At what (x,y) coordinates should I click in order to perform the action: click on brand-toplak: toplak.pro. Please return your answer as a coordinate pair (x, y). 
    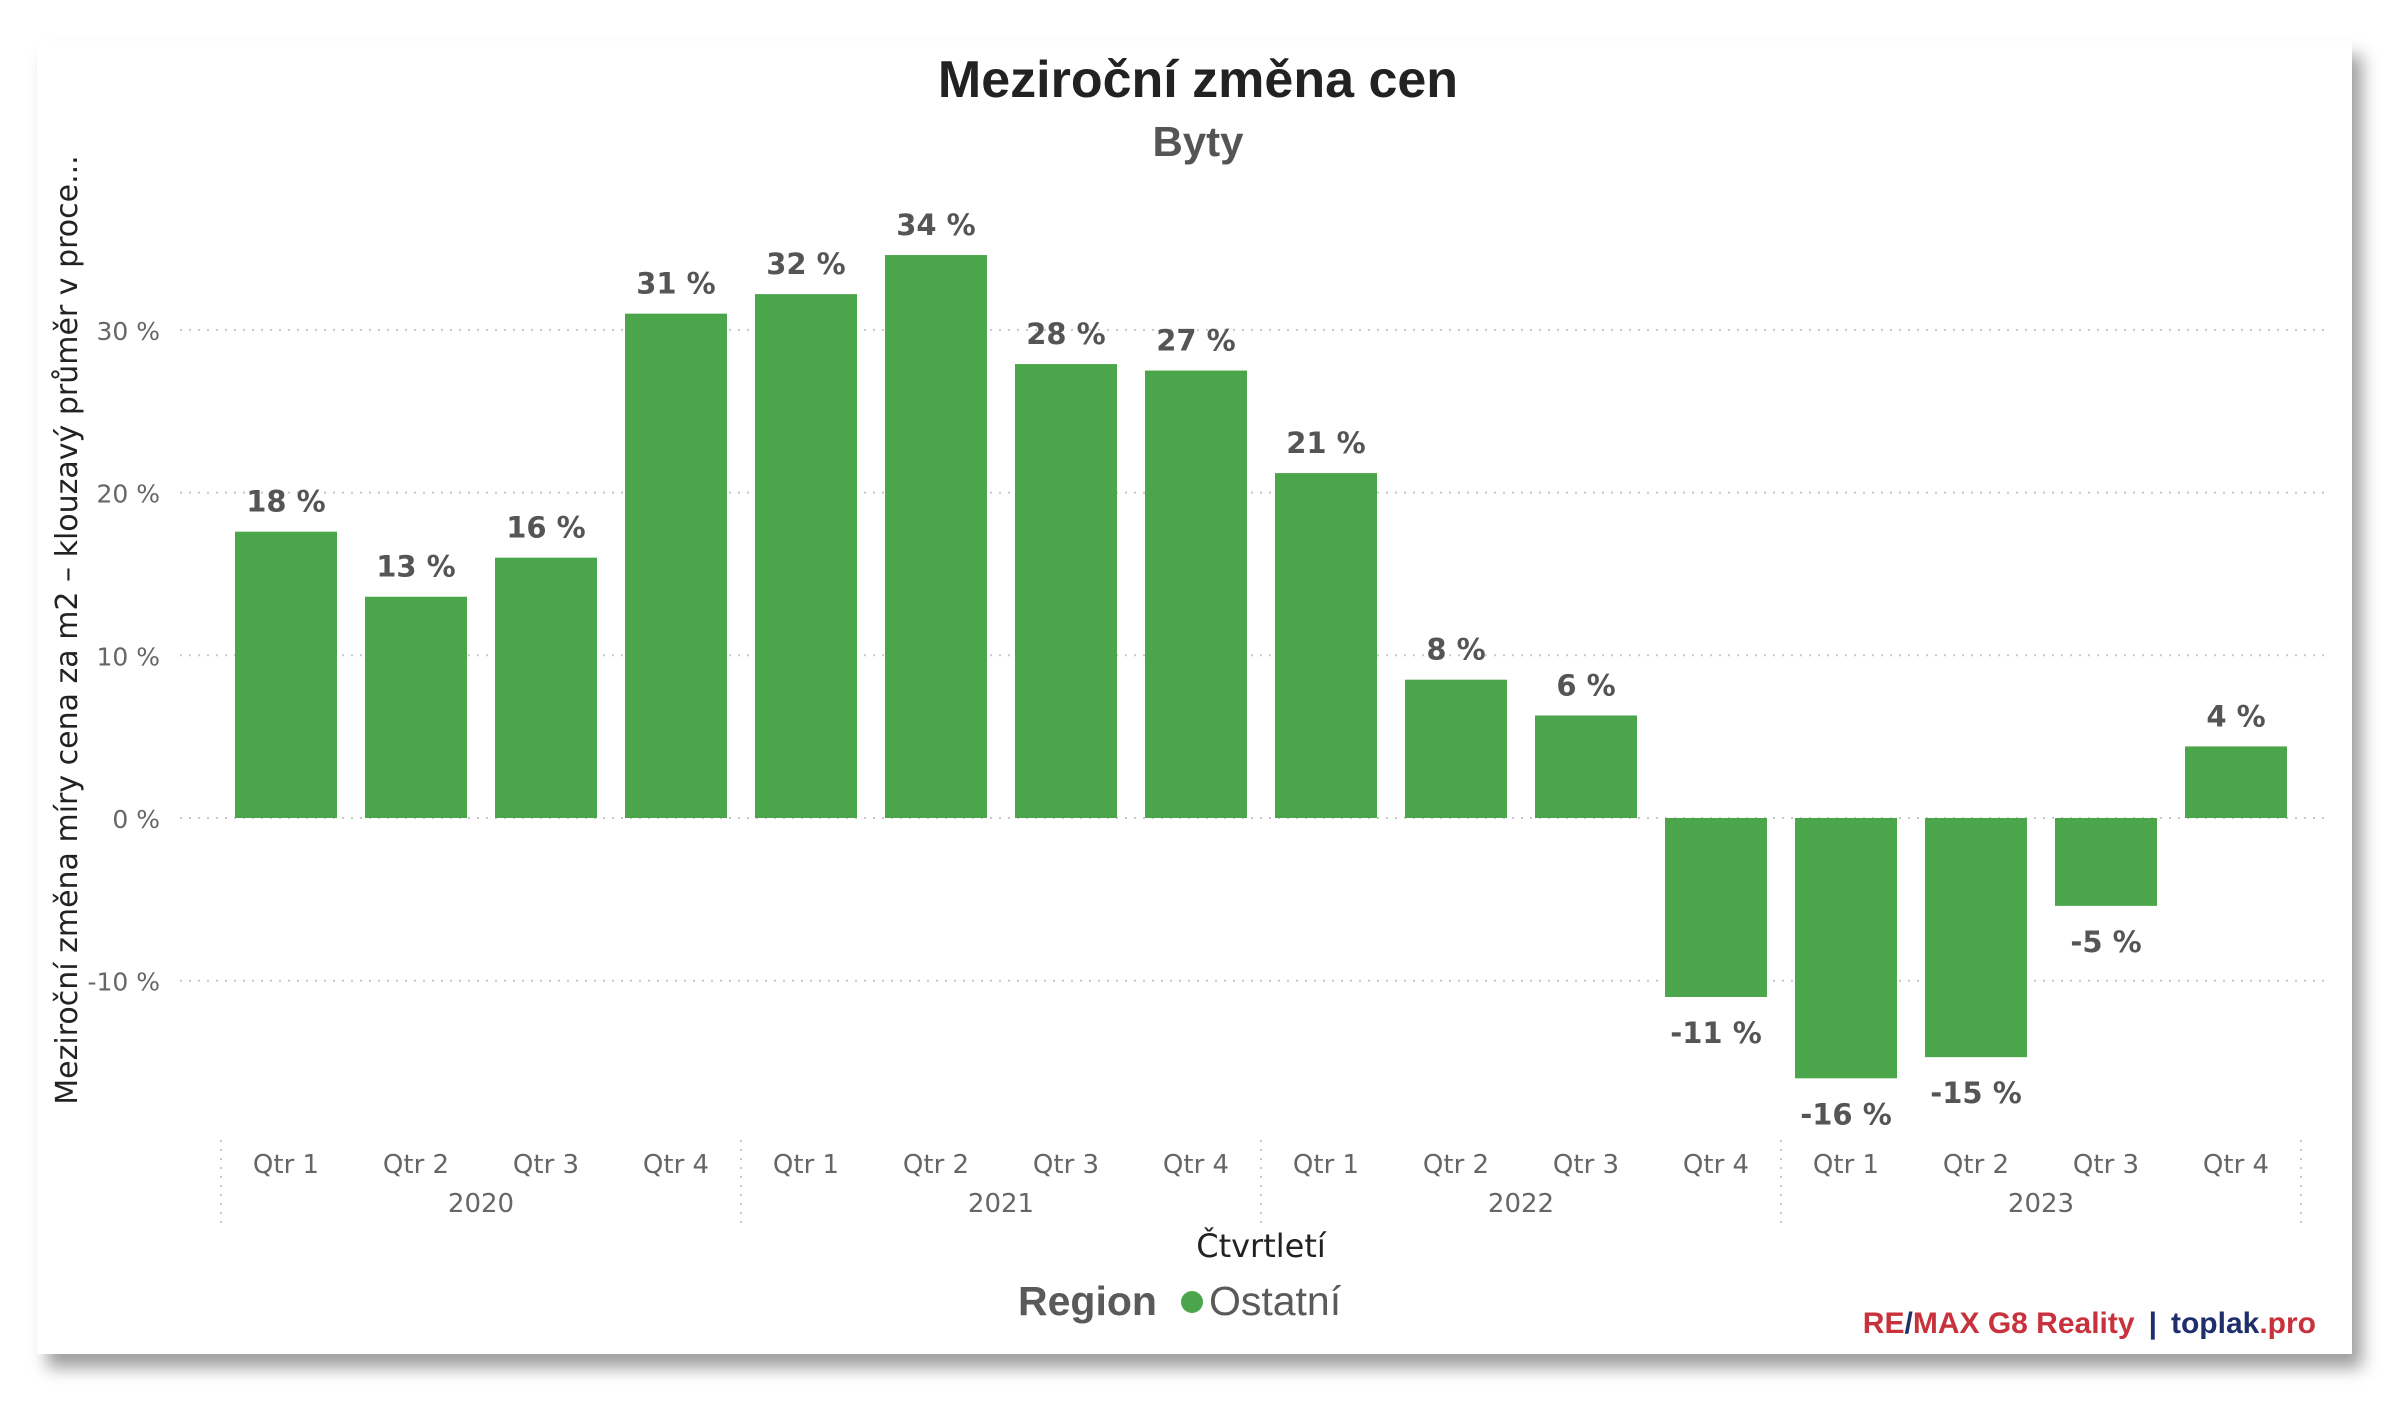
    Looking at the image, I should click on (2243, 1323).